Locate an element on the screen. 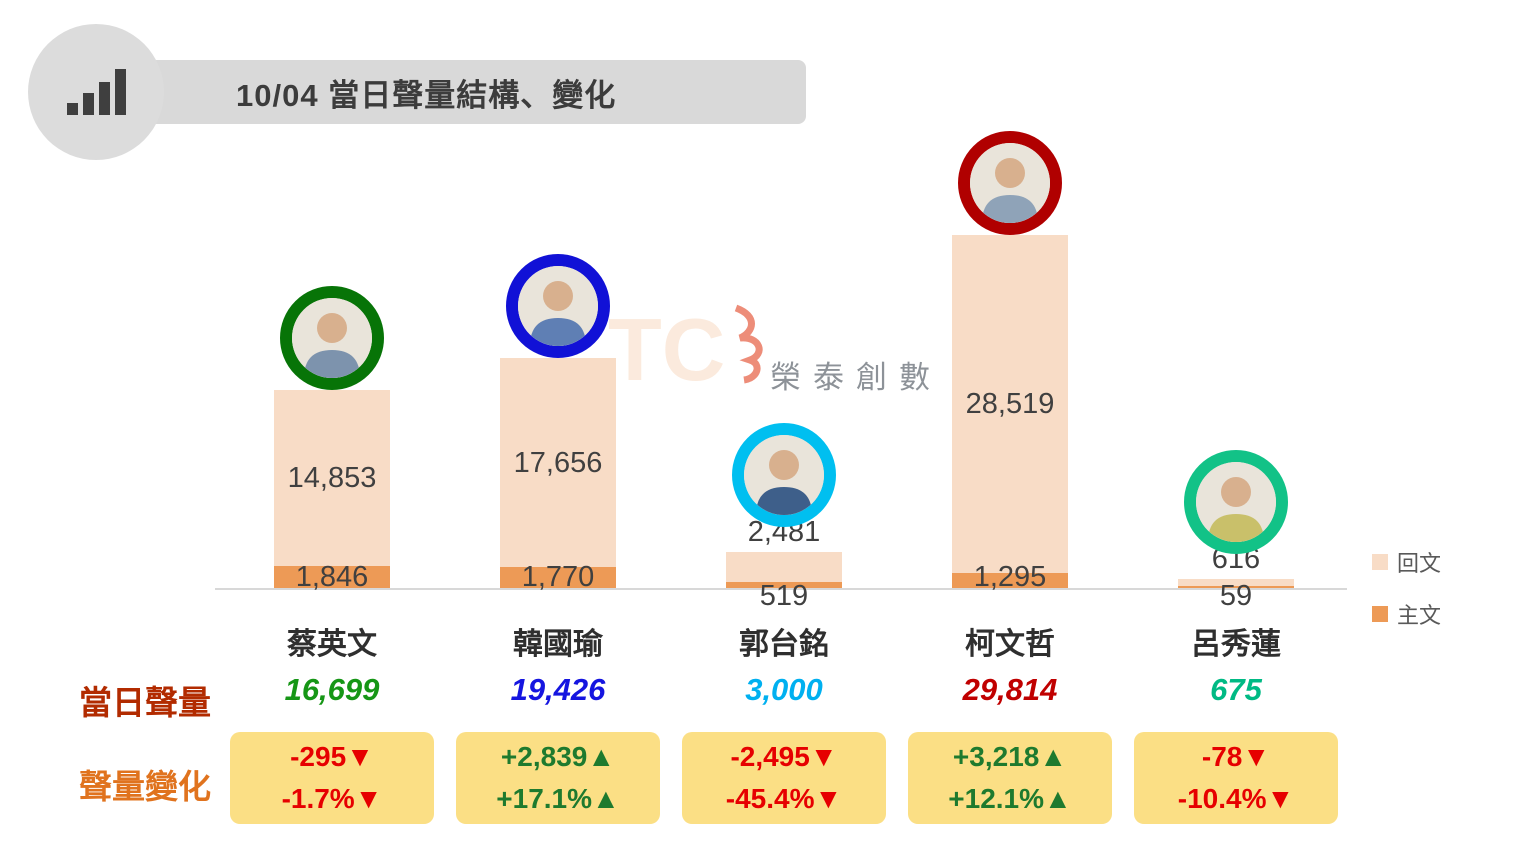  page-title: 10/04 當日聲量結構、變化 is located at coordinates (426, 95).